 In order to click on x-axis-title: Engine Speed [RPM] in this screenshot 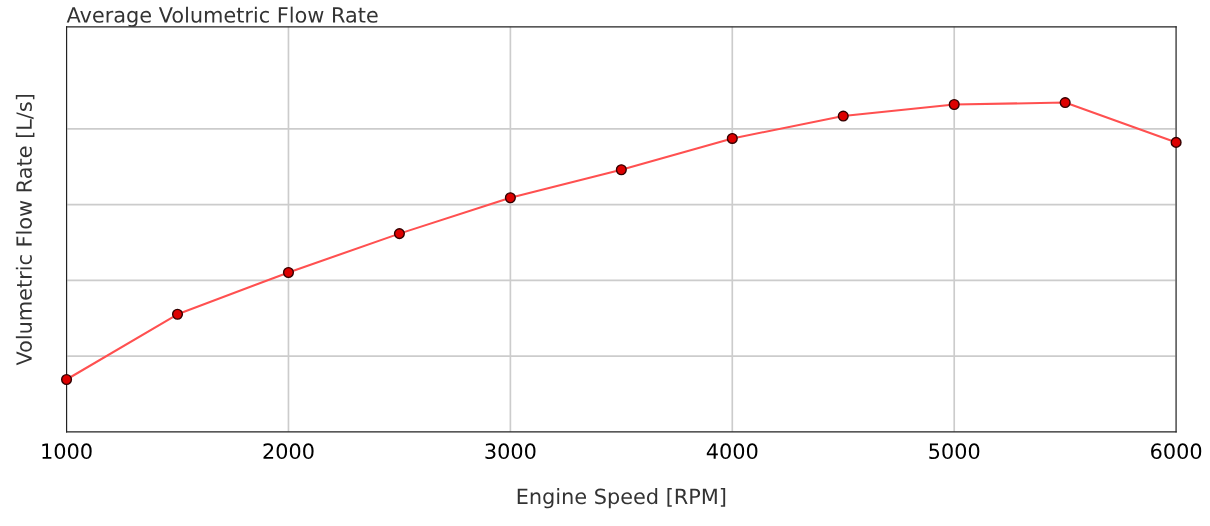, I will do `click(621, 498)`.